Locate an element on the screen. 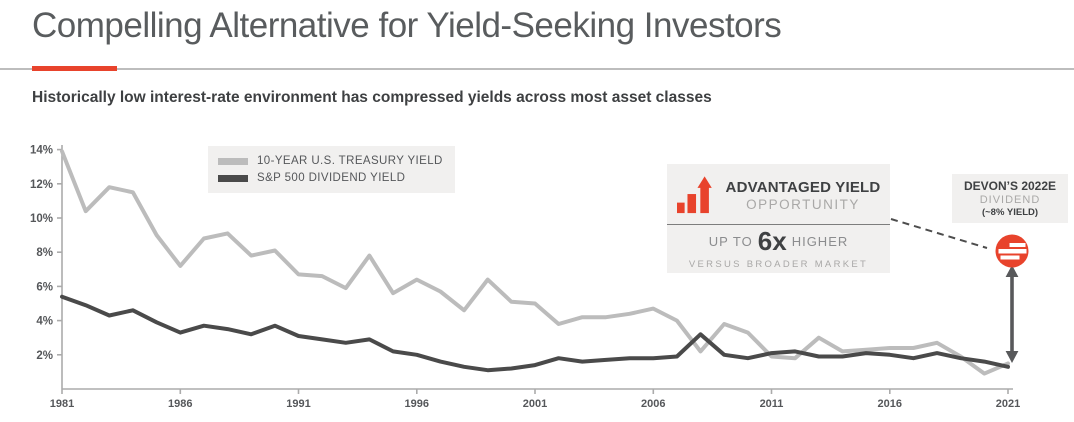 The width and height of the screenshot is (1074, 422). legend-item: 10-YEAR U.S. TREASURY YIELD is located at coordinates (336, 161).